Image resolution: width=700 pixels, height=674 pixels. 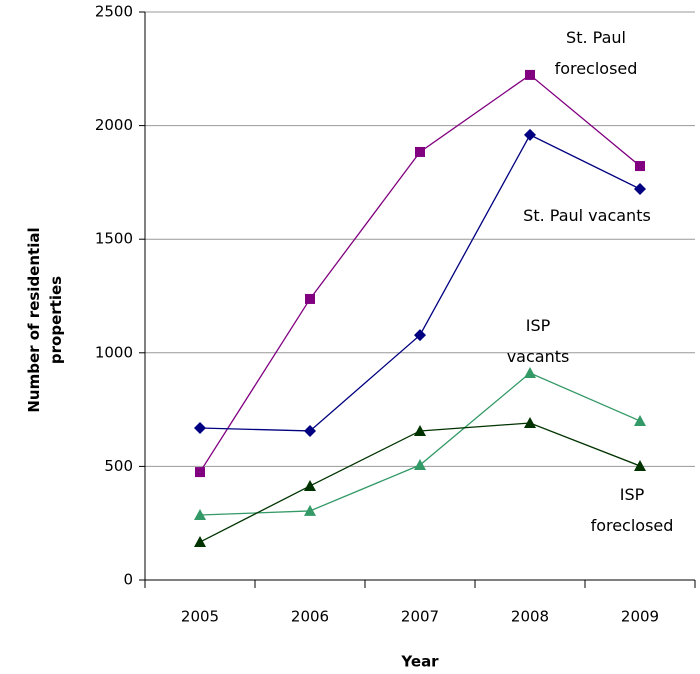 I want to click on x-tick-label: 2007, so click(x=420, y=617).